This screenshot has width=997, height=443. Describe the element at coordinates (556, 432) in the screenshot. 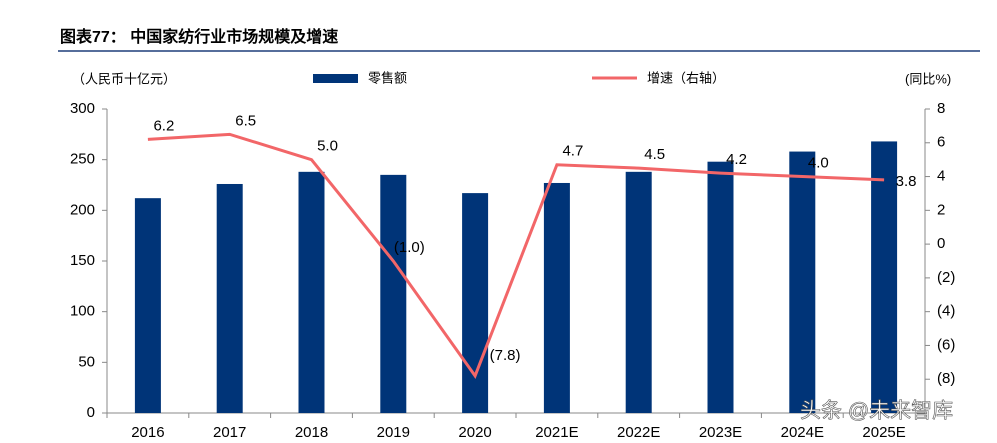

I see `x-tick-label: 2021E` at that location.